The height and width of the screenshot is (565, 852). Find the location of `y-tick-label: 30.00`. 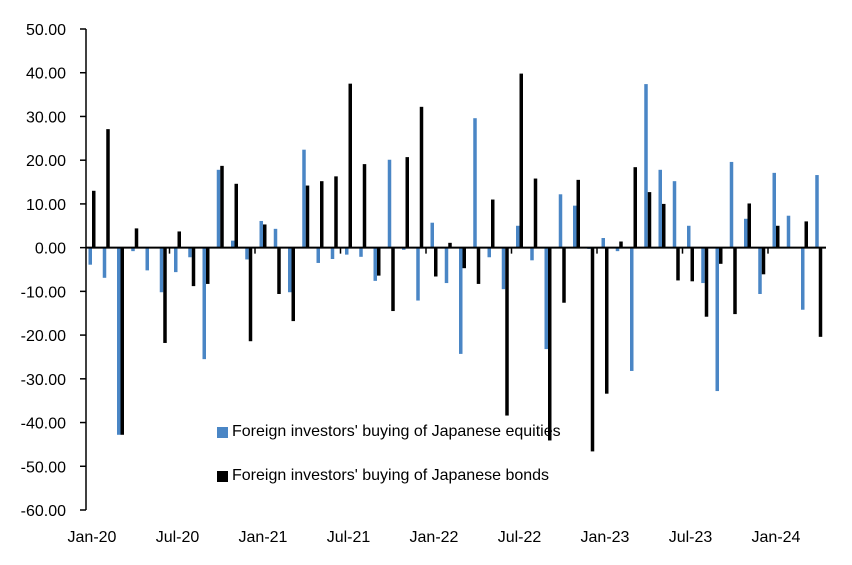

y-tick-label: 30.00 is located at coordinates (46, 117).